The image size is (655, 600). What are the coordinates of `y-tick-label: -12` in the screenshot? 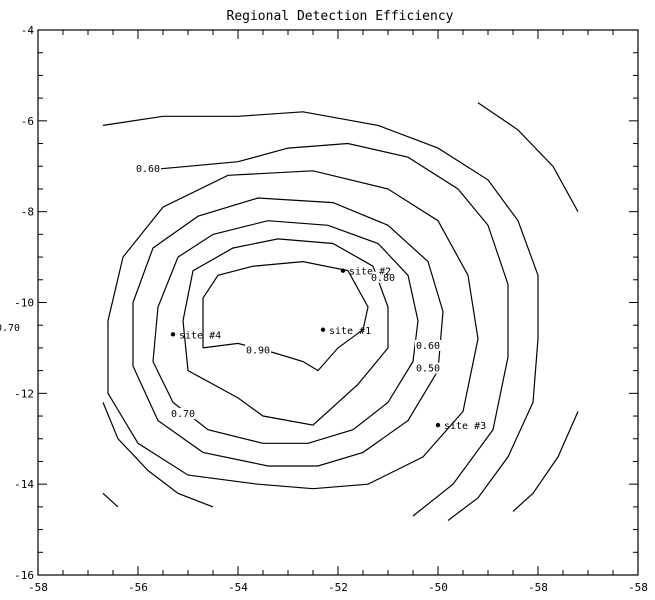 It's located at (24, 393).